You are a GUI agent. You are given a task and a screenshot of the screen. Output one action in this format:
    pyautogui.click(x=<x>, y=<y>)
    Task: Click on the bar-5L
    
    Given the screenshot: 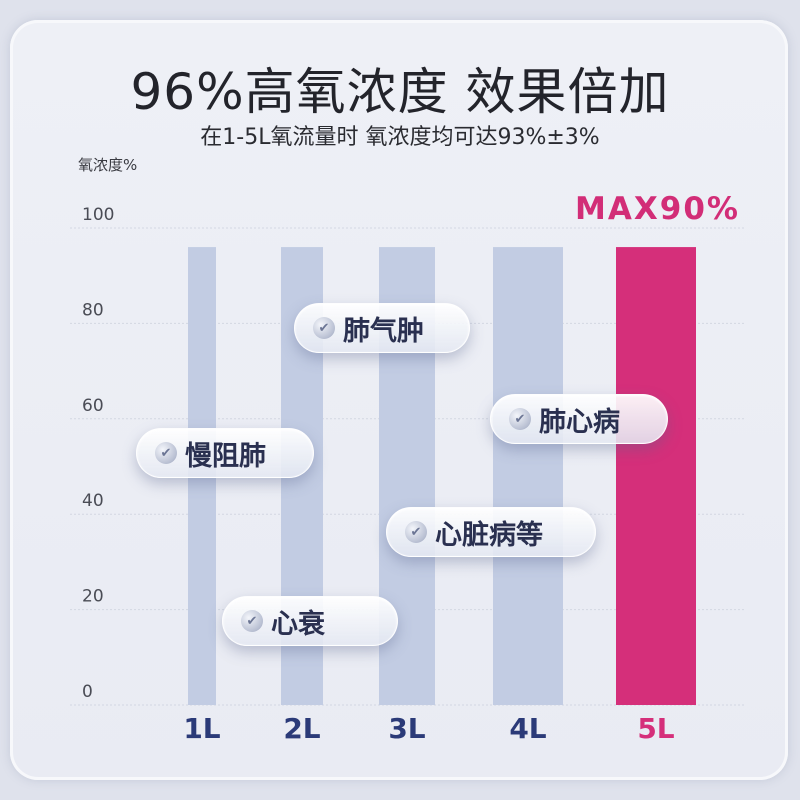 What is the action you would take?
    pyautogui.click(x=656, y=476)
    